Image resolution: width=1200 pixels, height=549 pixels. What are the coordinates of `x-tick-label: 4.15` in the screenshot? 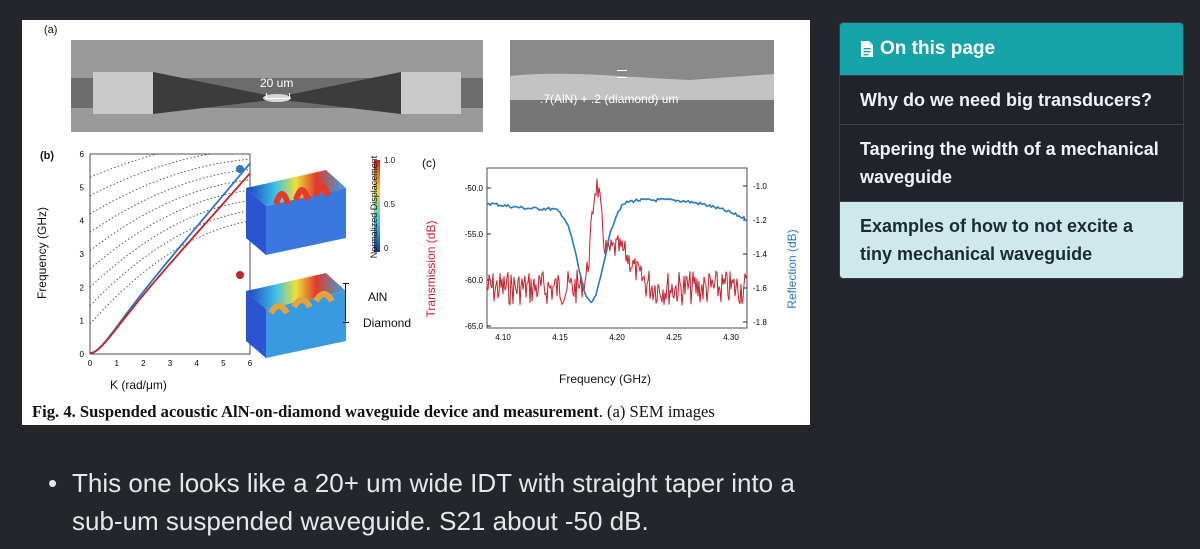 It's located at (560, 337).